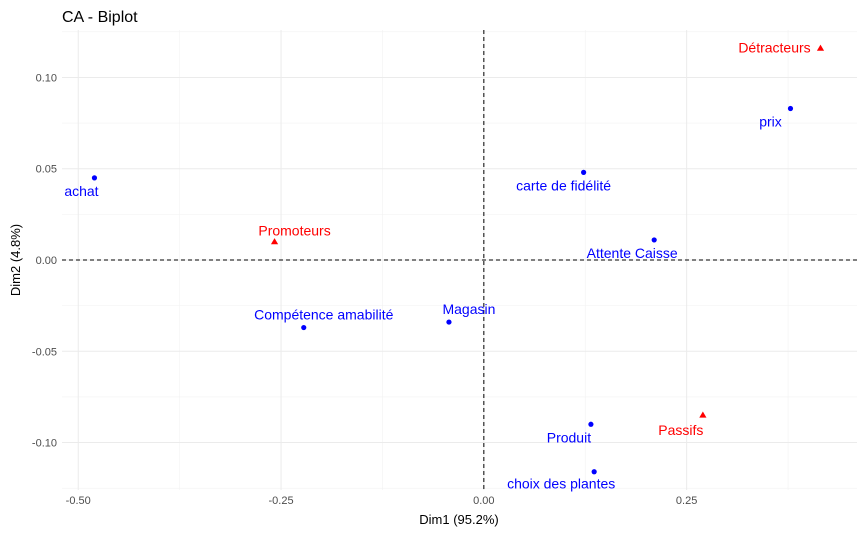  What do you see at coordinates (15, 260) in the screenshot?
I see `y-axis-title: Dim2 (4.8%)` at bounding box center [15, 260].